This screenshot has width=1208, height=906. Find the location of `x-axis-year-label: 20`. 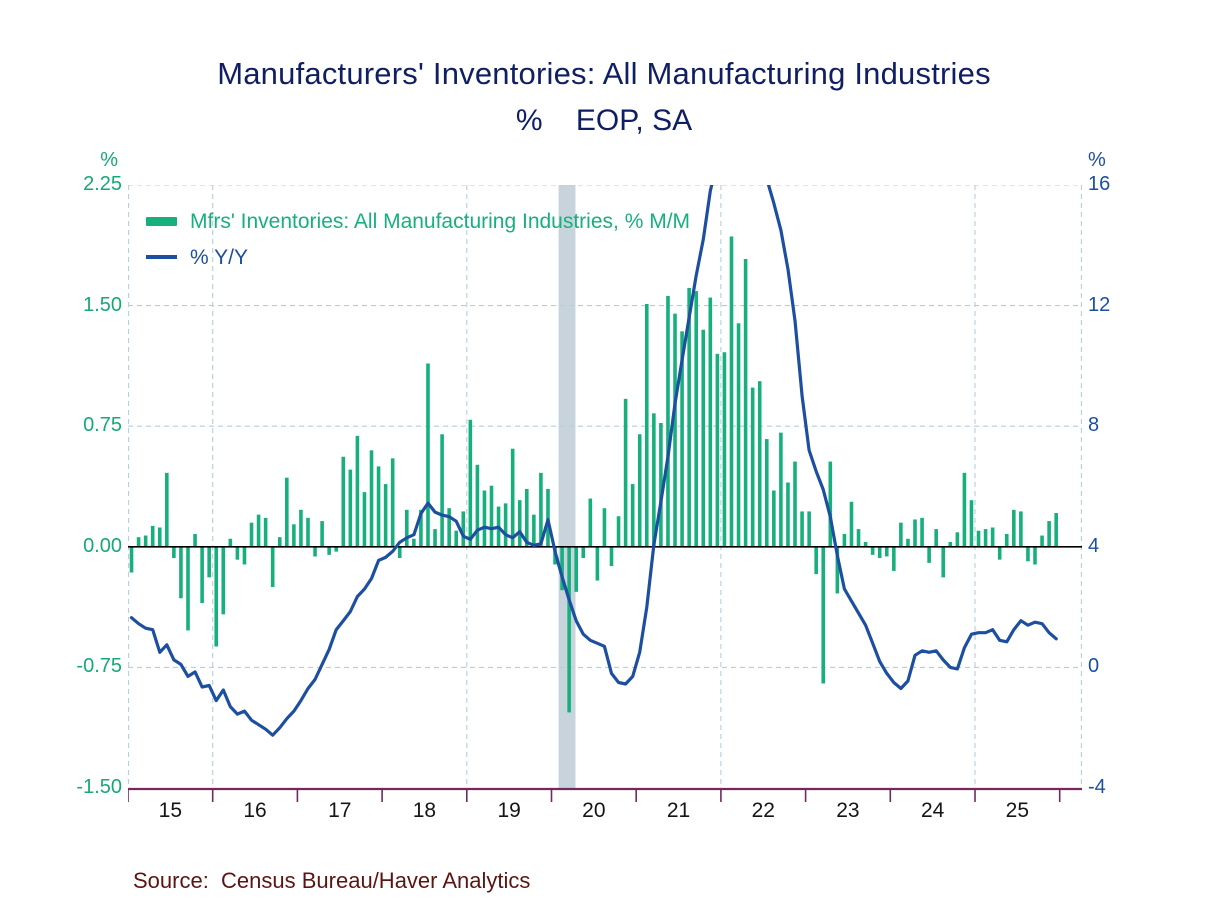

x-axis-year-label: 20 is located at coordinates (594, 810).